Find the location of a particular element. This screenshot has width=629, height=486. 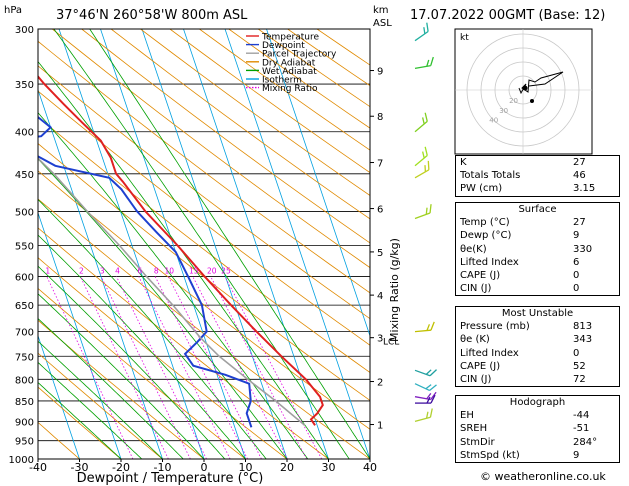

mu-row: Pressure (mb) 813 is located at coordinates (526, 327).